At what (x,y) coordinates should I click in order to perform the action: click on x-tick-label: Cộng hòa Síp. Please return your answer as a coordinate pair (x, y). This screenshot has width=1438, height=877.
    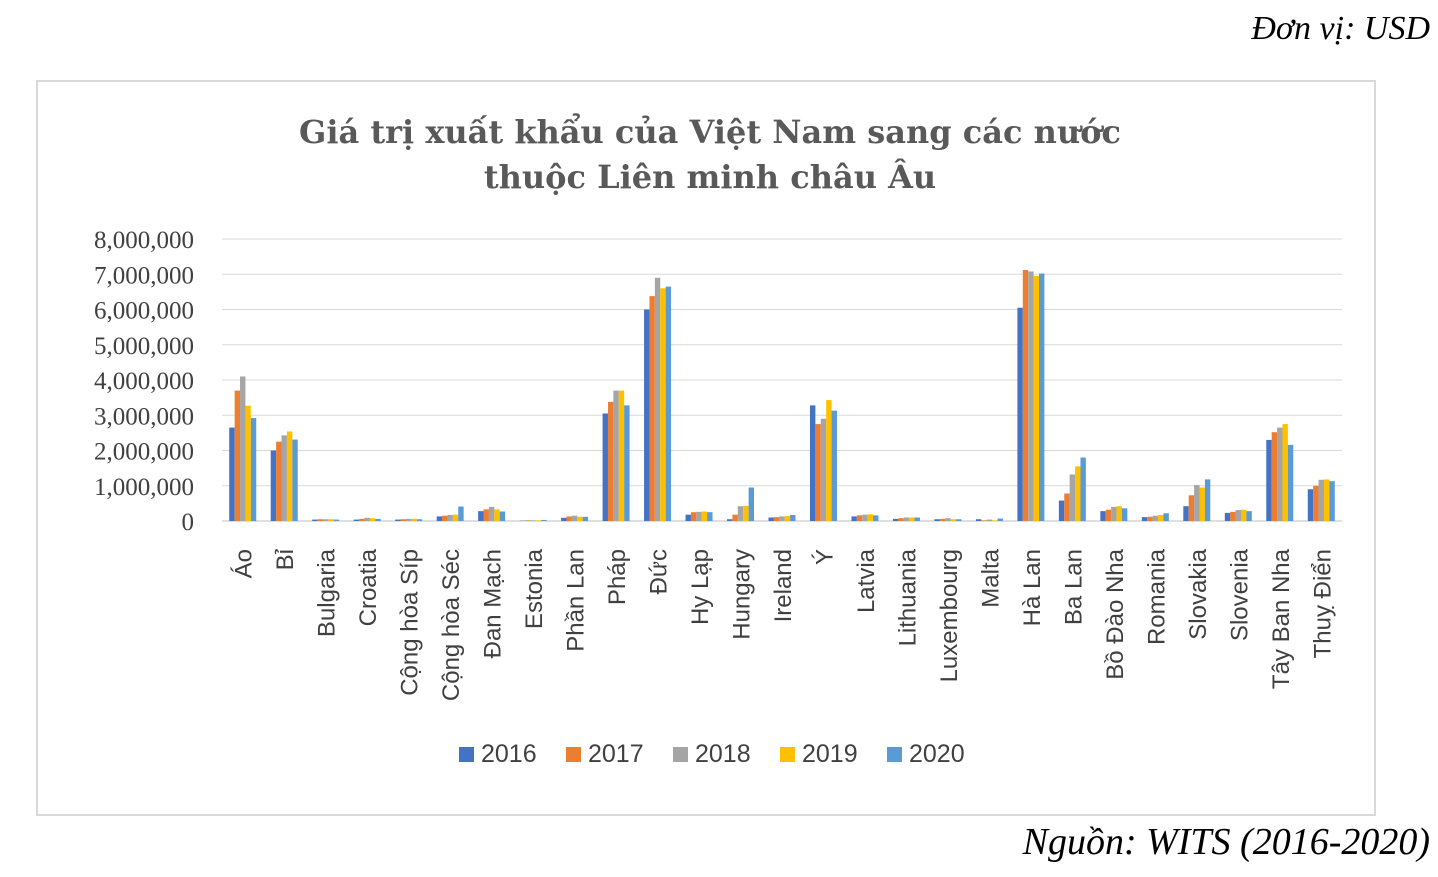
    Looking at the image, I should click on (410, 622).